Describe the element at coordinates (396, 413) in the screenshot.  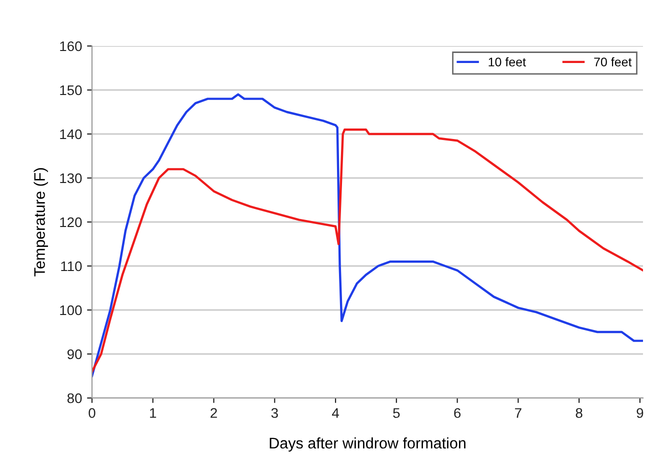
I see `x-tick-label: 5` at that location.